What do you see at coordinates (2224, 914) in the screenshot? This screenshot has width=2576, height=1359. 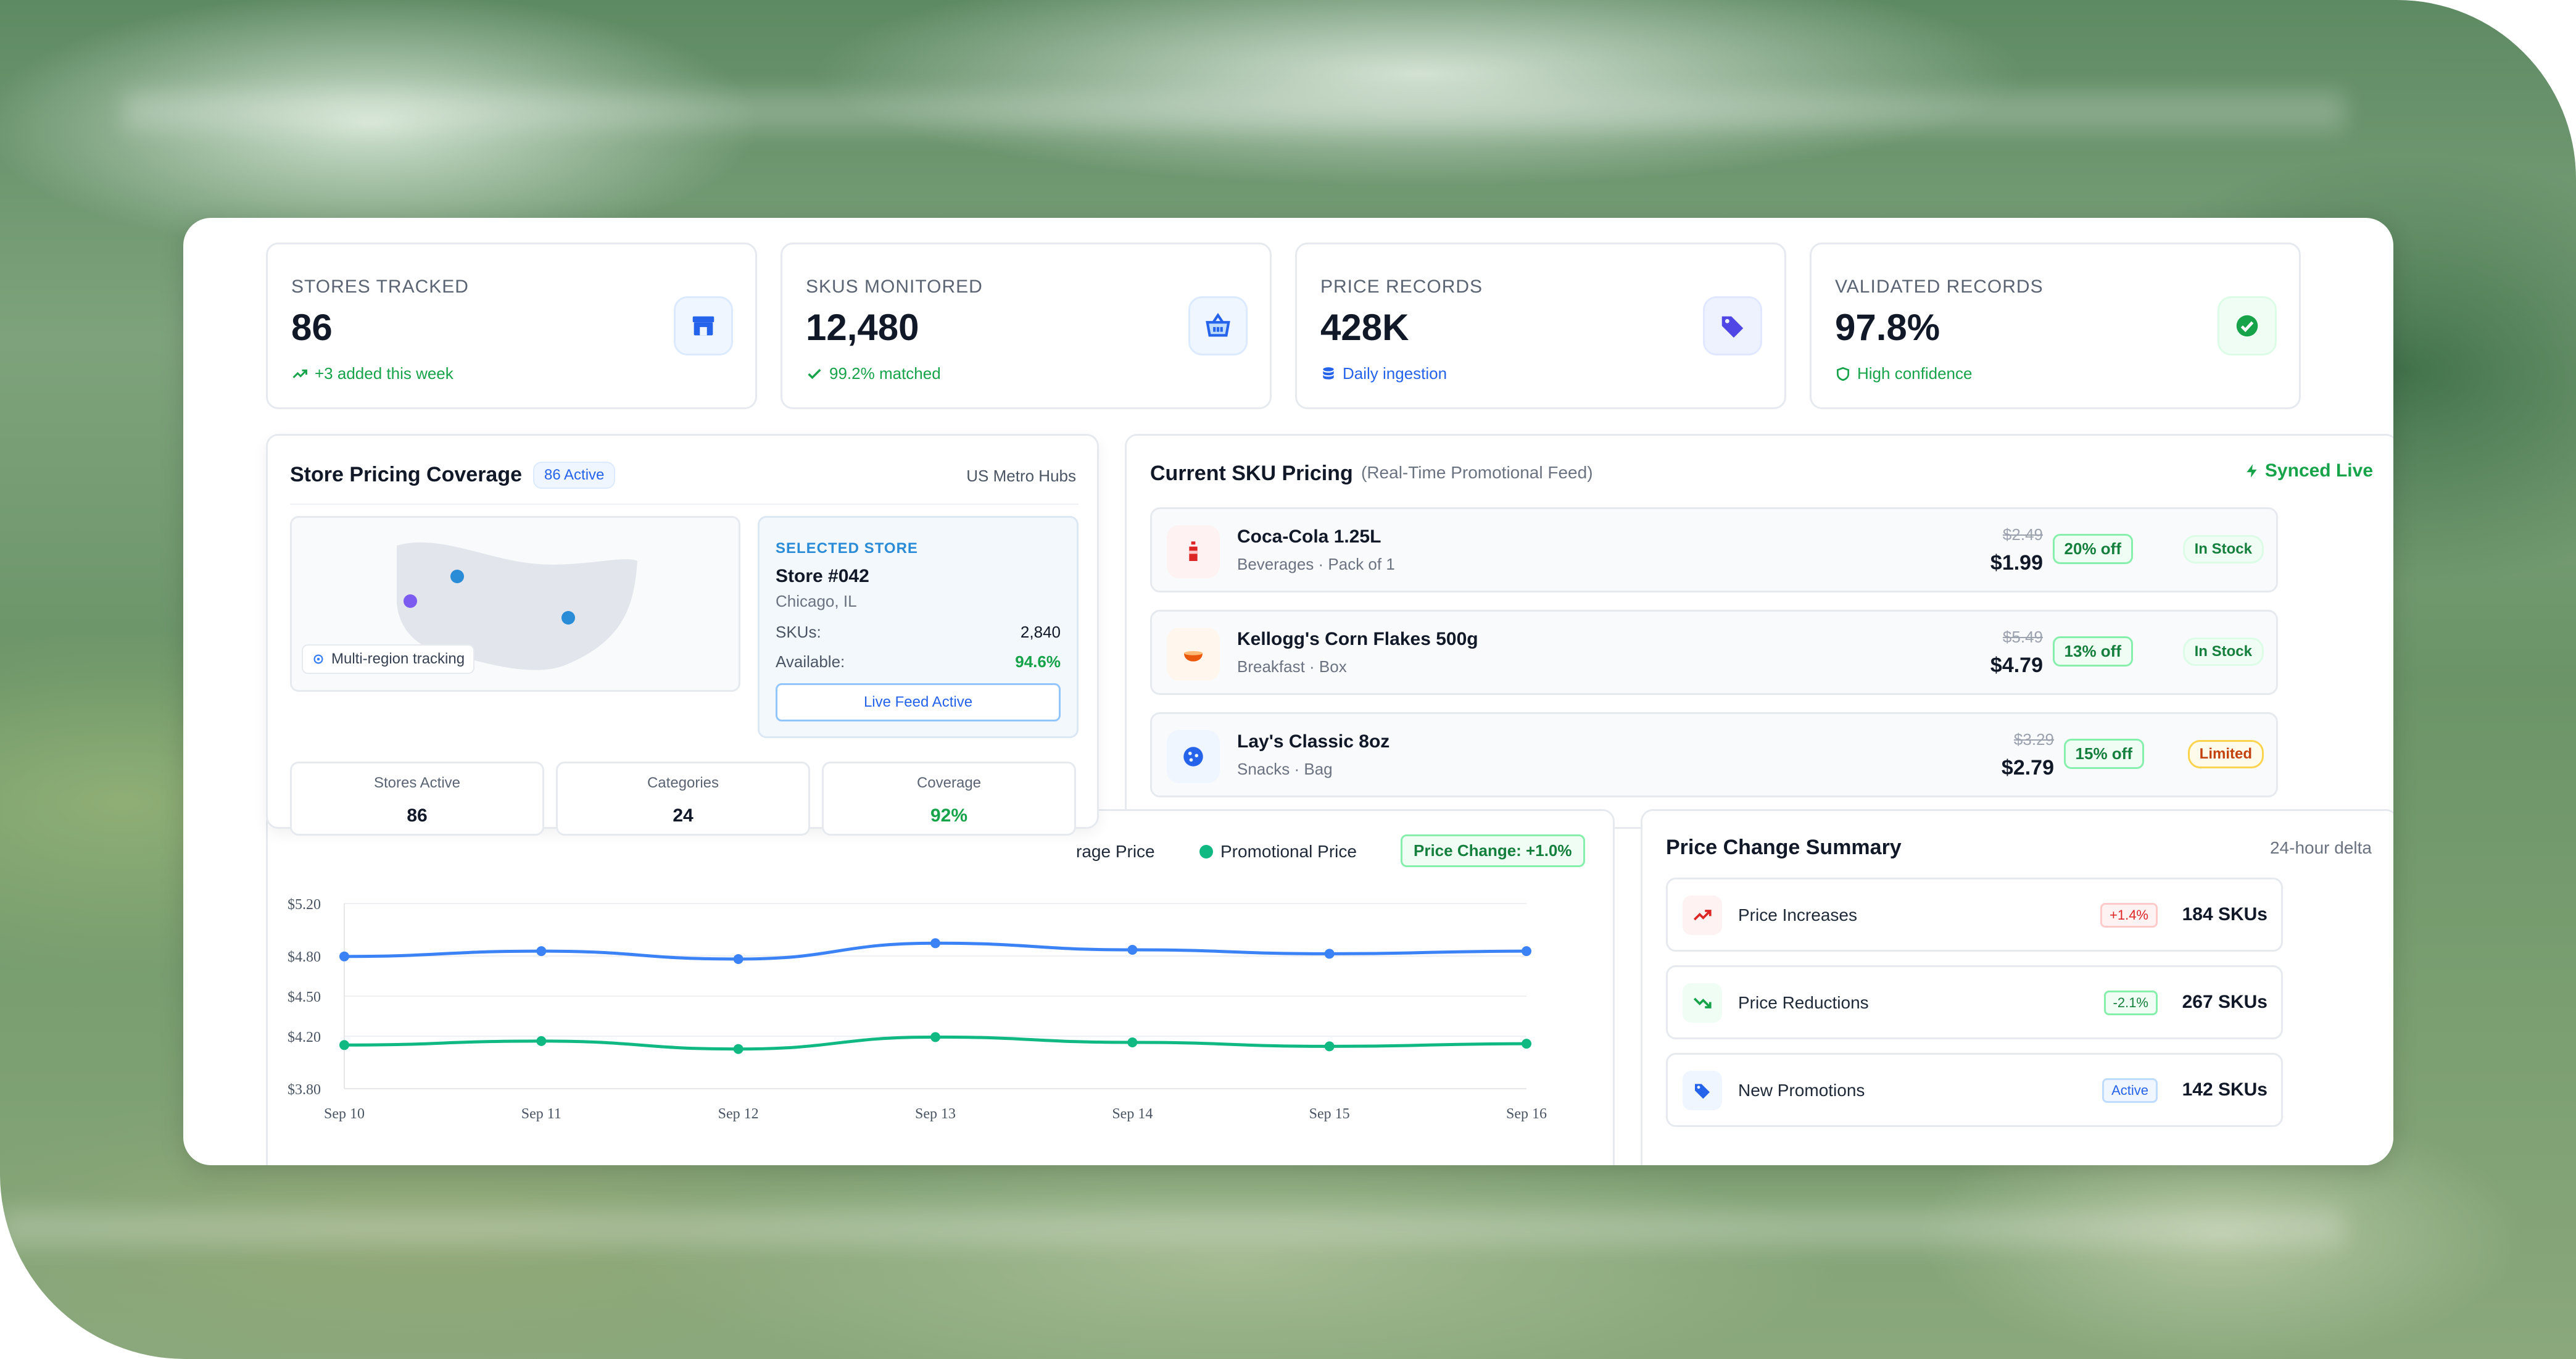 I see `summary-count: 184 SKUs` at bounding box center [2224, 914].